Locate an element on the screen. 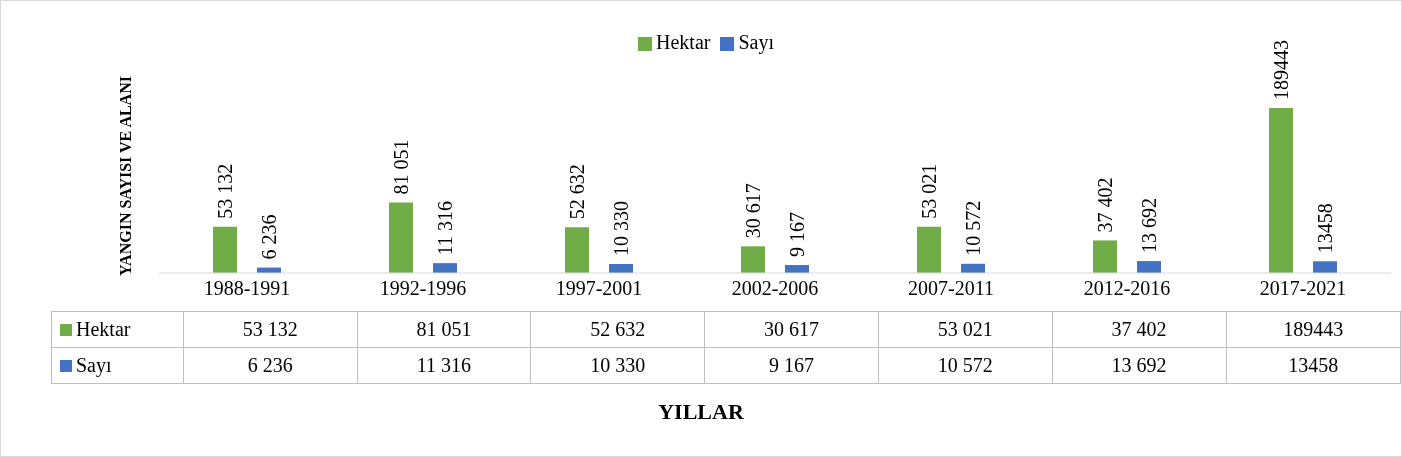 This screenshot has height=457, width=1402. data-label: 13458 is located at coordinates (1313, 365).